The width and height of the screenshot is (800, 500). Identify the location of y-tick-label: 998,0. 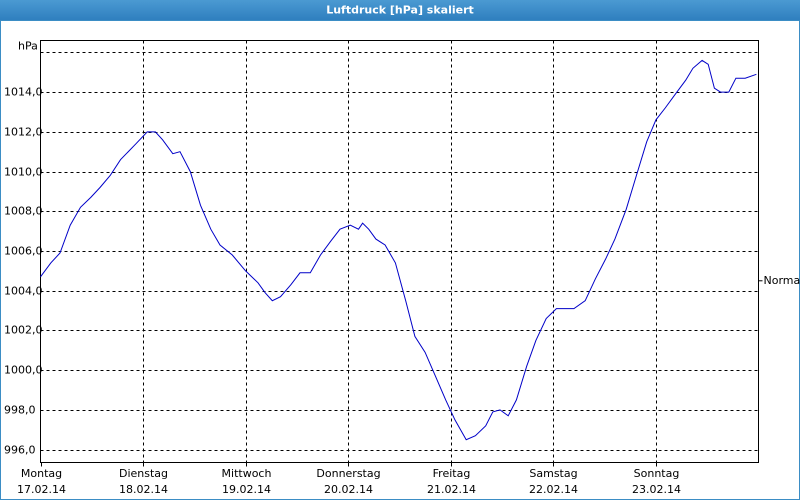
(20, 410).